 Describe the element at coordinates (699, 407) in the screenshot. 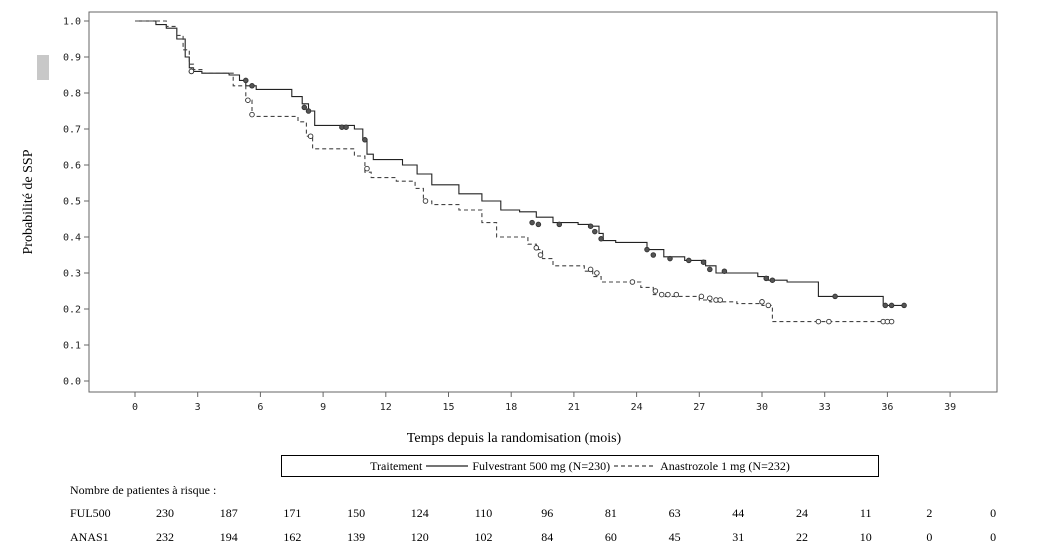

I see `x-tick-label: 27` at that location.